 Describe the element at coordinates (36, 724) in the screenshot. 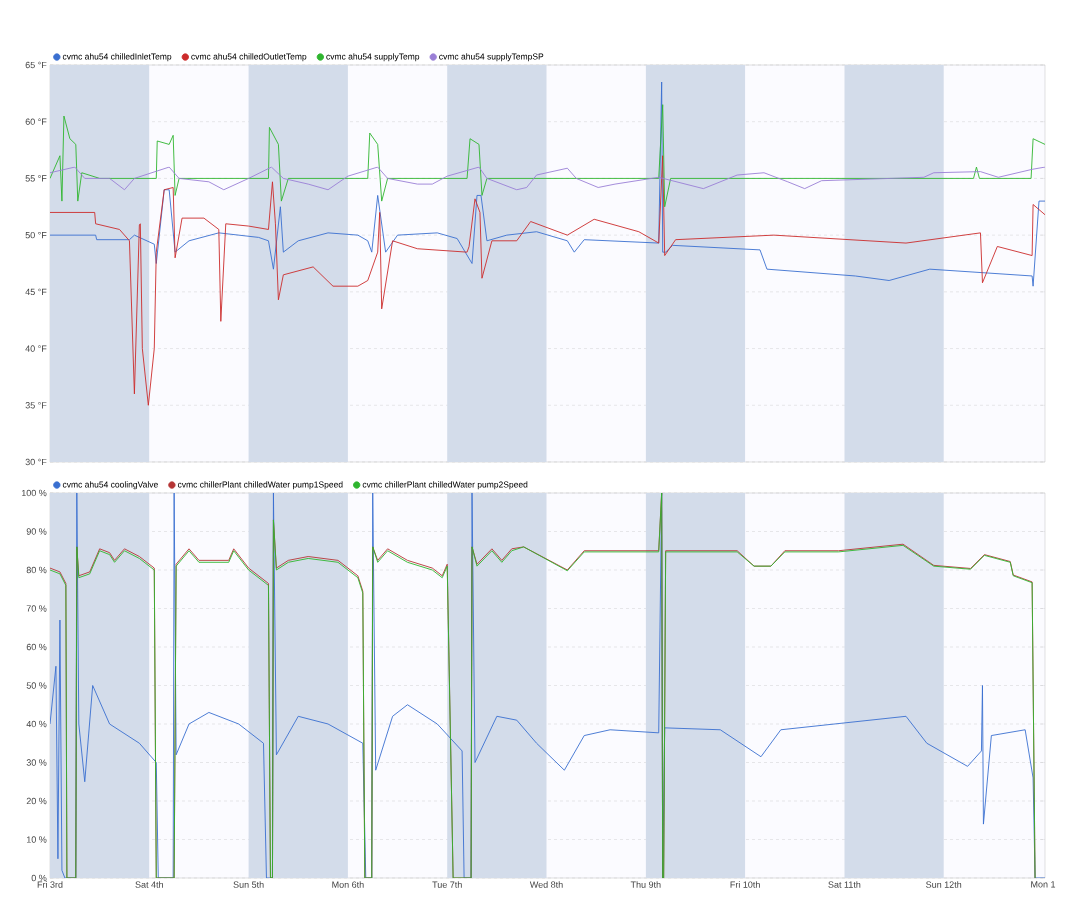

I see `y-tick-label: 40 %` at that location.